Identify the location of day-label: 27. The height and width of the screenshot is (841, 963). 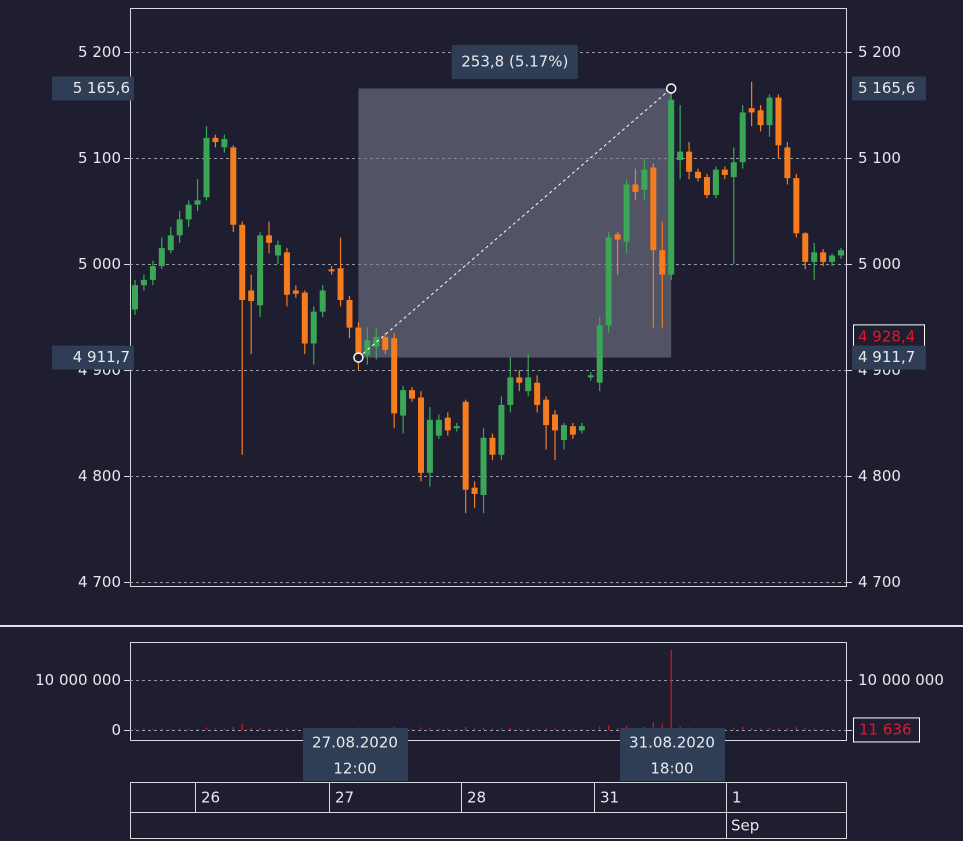
(344, 798).